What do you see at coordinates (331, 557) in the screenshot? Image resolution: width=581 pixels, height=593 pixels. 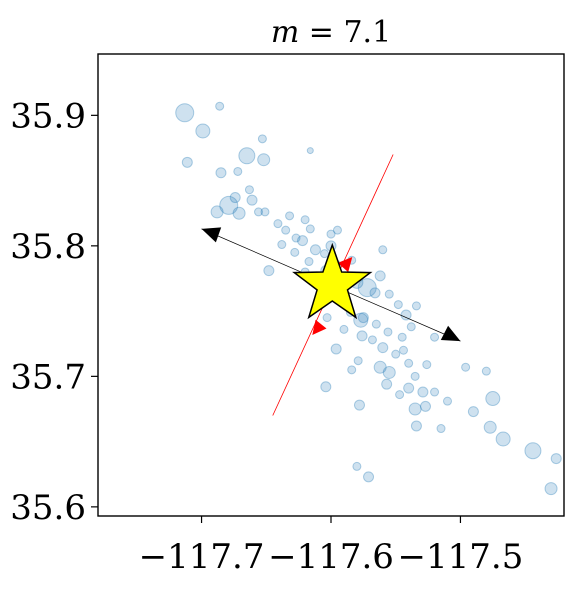 I see `x-tick-label: −117.6` at bounding box center [331, 557].